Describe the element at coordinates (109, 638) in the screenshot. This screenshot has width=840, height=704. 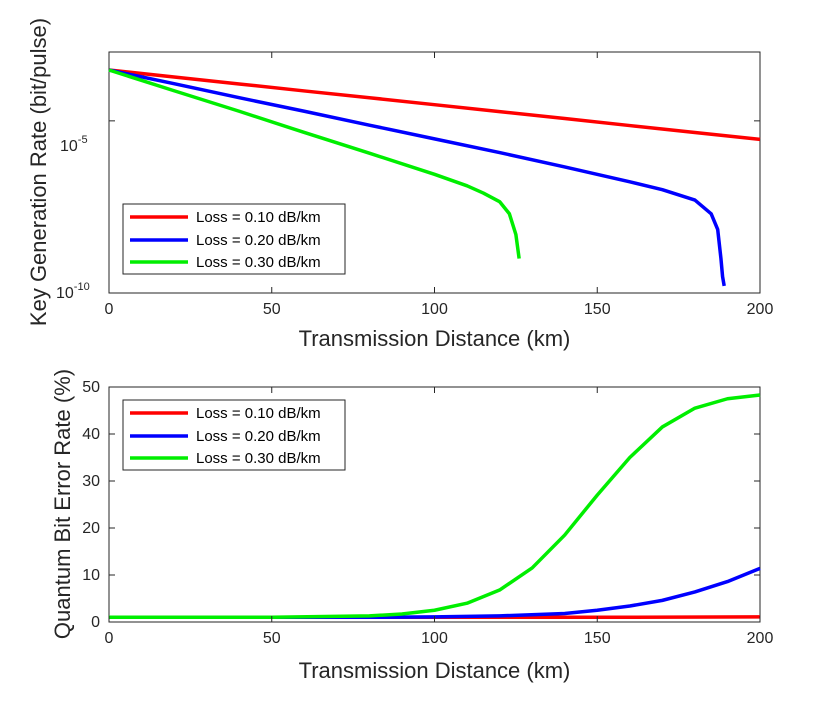
I see `qber-xtick-0: 0` at that location.